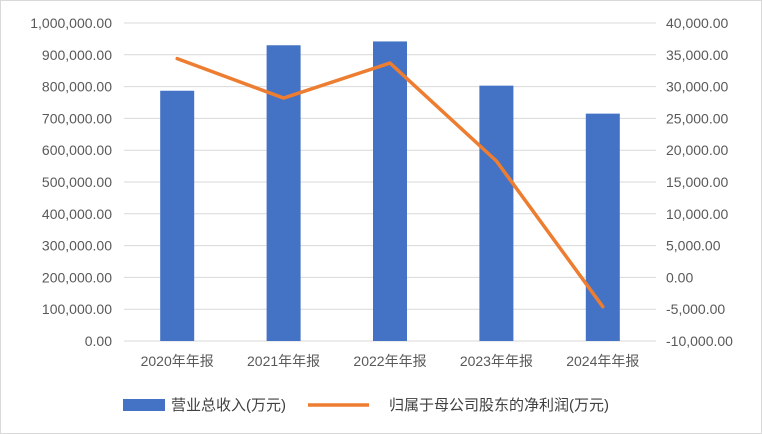 This screenshot has width=762, height=434. I want to click on left-axis-tick-label: 100,000.00, so click(77, 309).